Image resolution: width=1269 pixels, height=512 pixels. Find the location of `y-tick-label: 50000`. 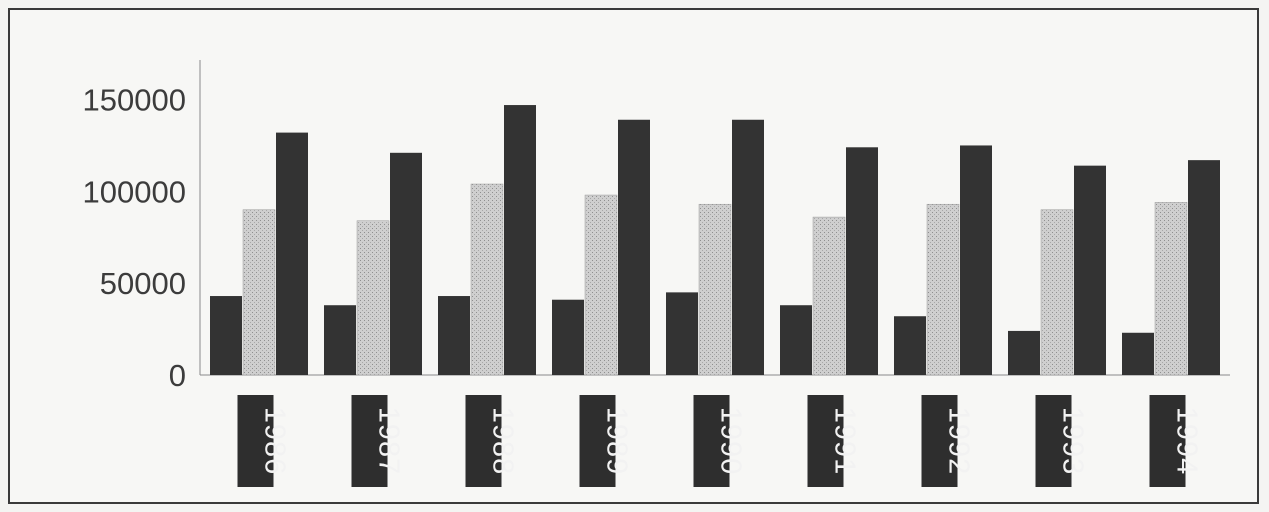

y-tick-label: 50000 is located at coordinates (143, 283).